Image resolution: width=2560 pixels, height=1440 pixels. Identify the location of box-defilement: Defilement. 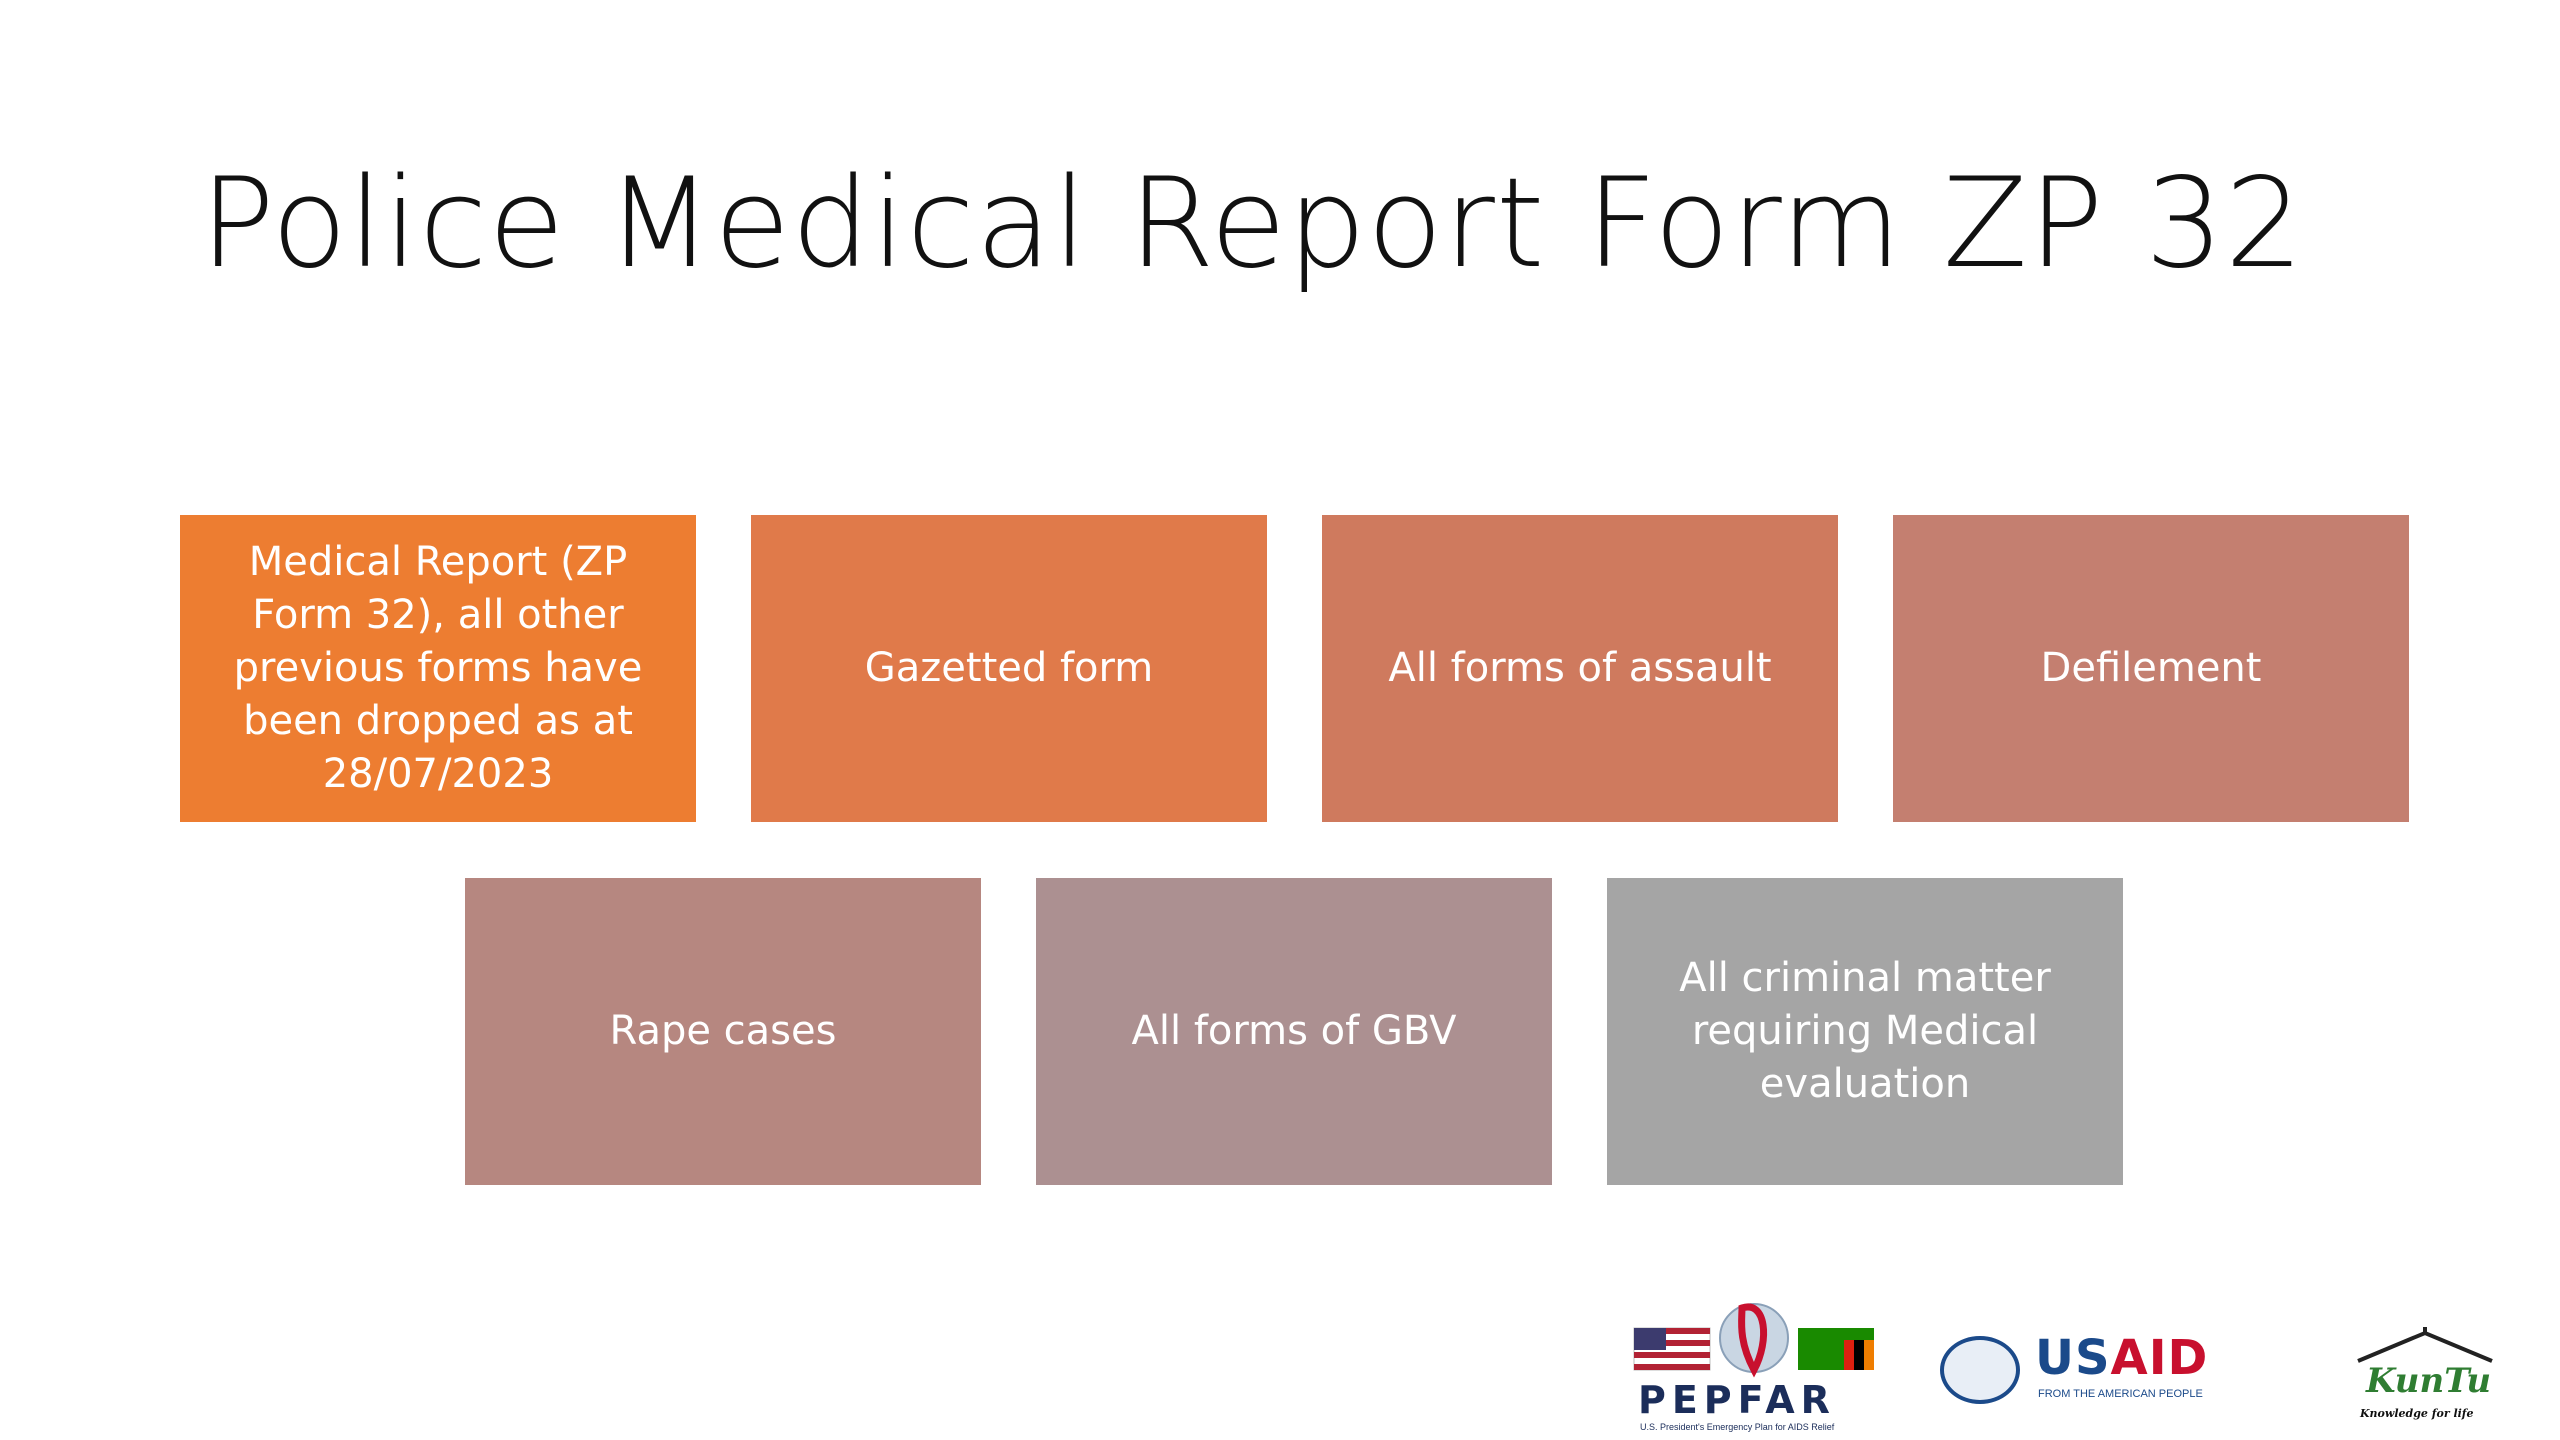
(2151, 668).